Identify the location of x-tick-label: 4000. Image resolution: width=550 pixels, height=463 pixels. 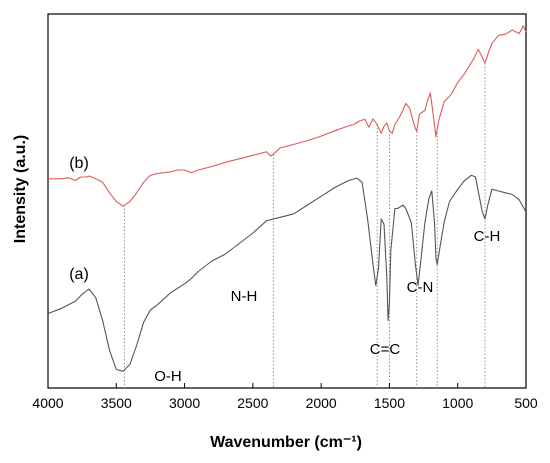
(47, 403).